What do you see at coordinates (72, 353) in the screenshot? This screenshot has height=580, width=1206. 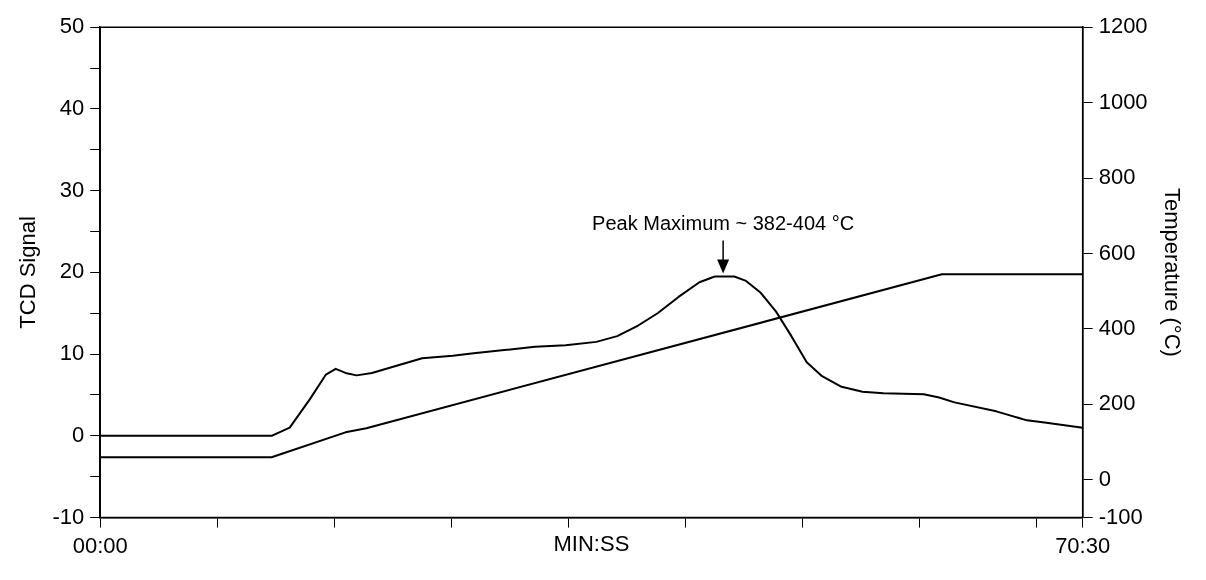 I see `y-tick-label: 10` at bounding box center [72, 353].